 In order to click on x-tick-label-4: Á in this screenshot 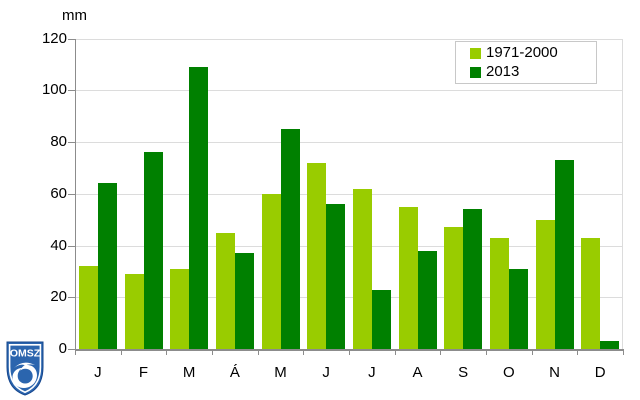, I will do `click(234, 372)`.